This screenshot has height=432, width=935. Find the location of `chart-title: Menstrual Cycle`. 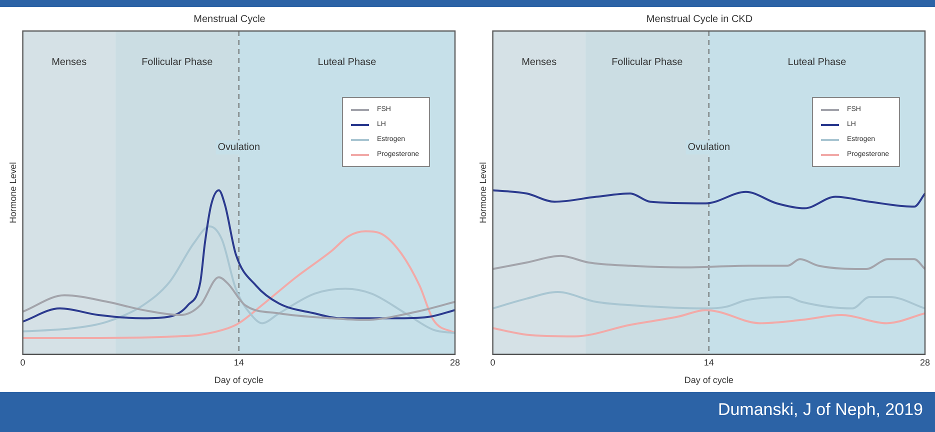

chart-title: Menstrual Cycle is located at coordinates (230, 19).